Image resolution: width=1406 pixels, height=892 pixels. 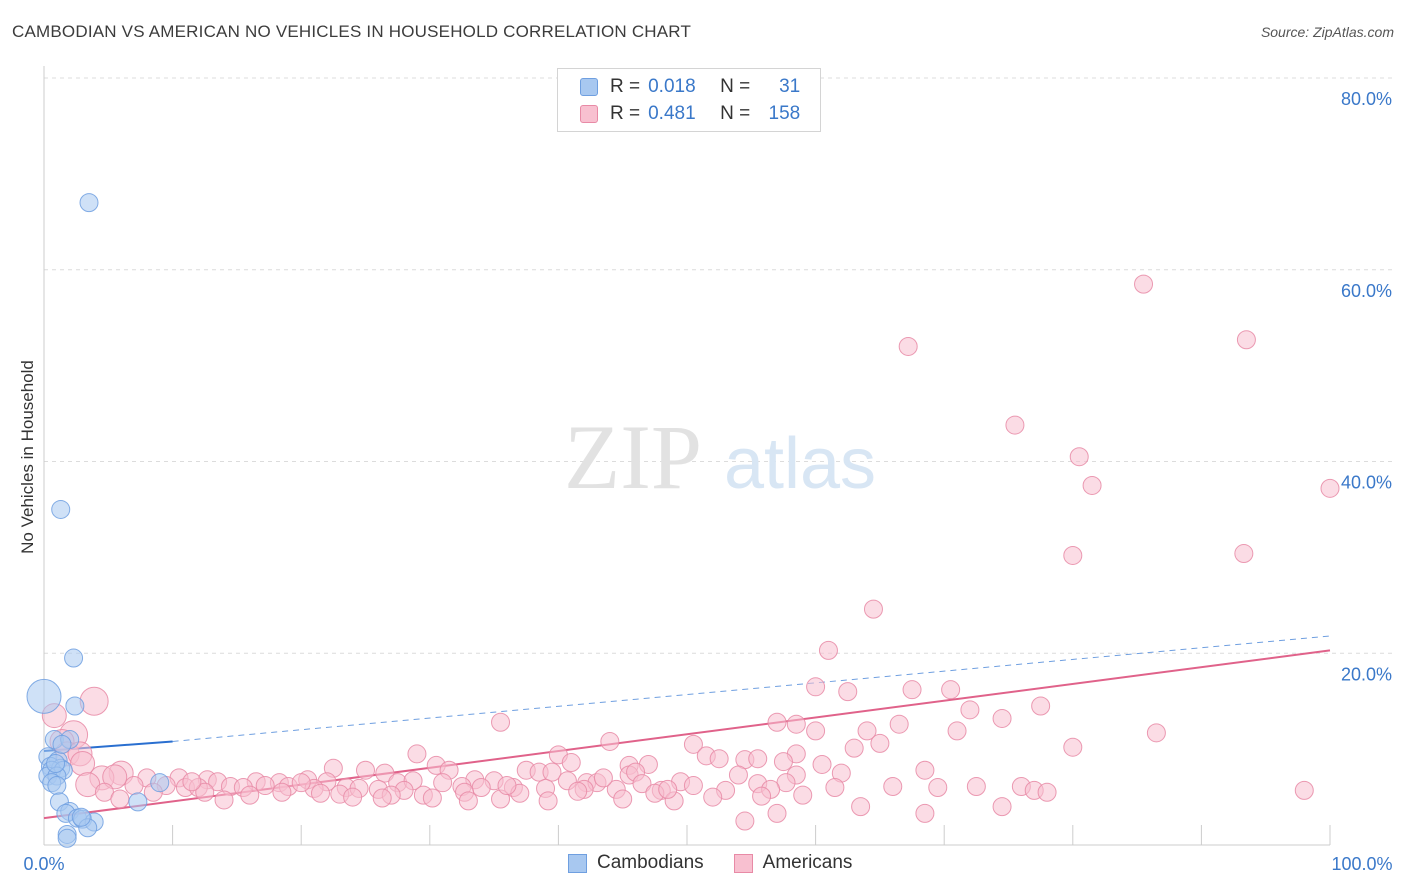 What do you see at coordinates (27, 457) in the screenshot?
I see `y-axis-label: No Vehicles in Household` at bounding box center [27, 457].